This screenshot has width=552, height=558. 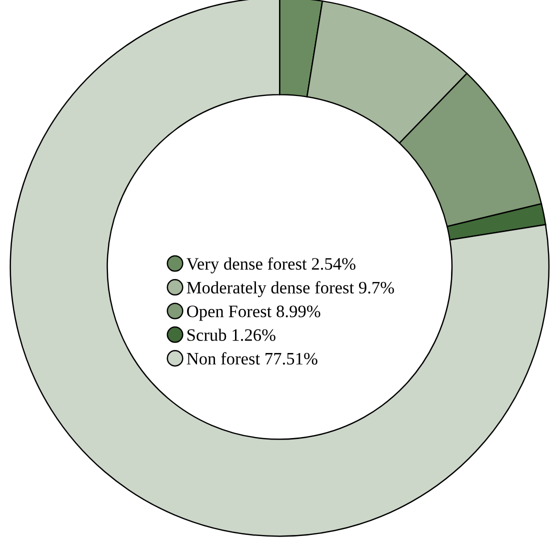 What do you see at coordinates (231, 334) in the screenshot?
I see `legend-label: Scrub 1.26%` at bounding box center [231, 334].